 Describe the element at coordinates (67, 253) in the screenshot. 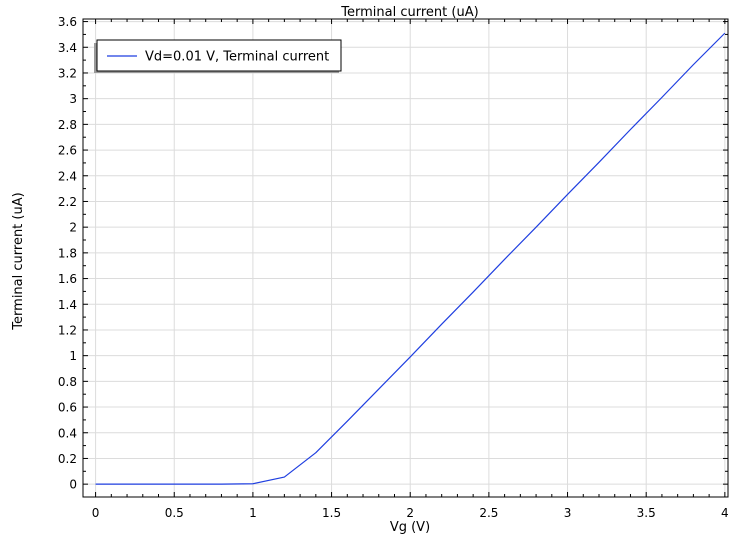

I see `y-tick-label: 1.8` at that location.